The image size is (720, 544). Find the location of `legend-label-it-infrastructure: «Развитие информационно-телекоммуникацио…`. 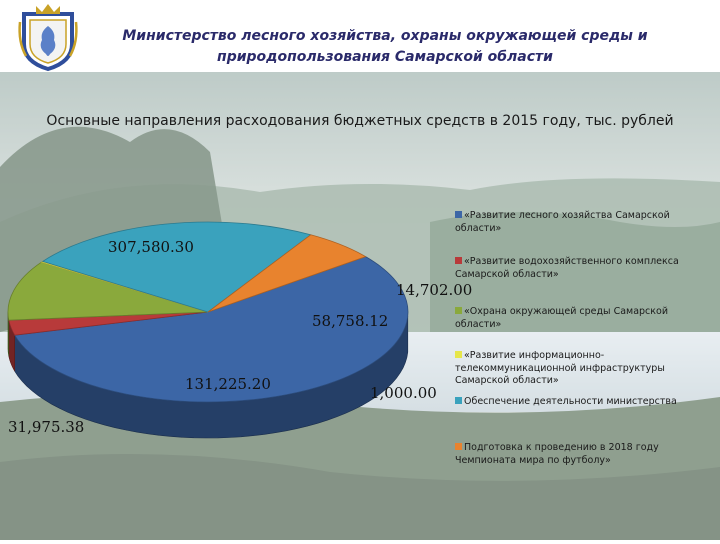

legend-label-it-infrastructure: «Развитие информационно-телекоммуникацио… is located at coordinates (560, 368).